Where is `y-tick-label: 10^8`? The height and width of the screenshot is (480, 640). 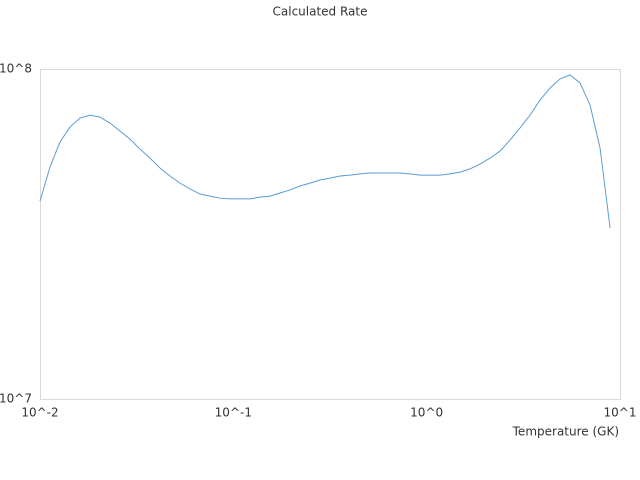 y-tick-label: 10^8 is located at coordinates (16, 69).